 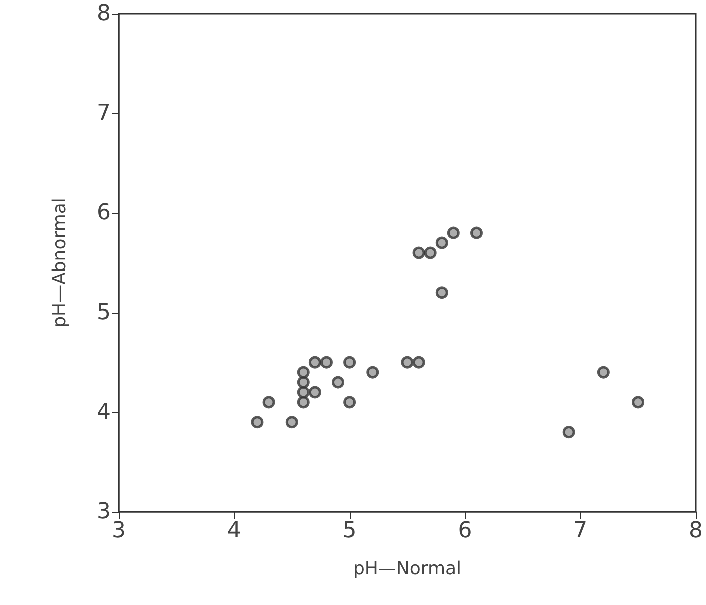 What do you see at coordinates (234, 531) in the screenshot?
I see `x-tick-label: 4` at bounding box center [234, 531].